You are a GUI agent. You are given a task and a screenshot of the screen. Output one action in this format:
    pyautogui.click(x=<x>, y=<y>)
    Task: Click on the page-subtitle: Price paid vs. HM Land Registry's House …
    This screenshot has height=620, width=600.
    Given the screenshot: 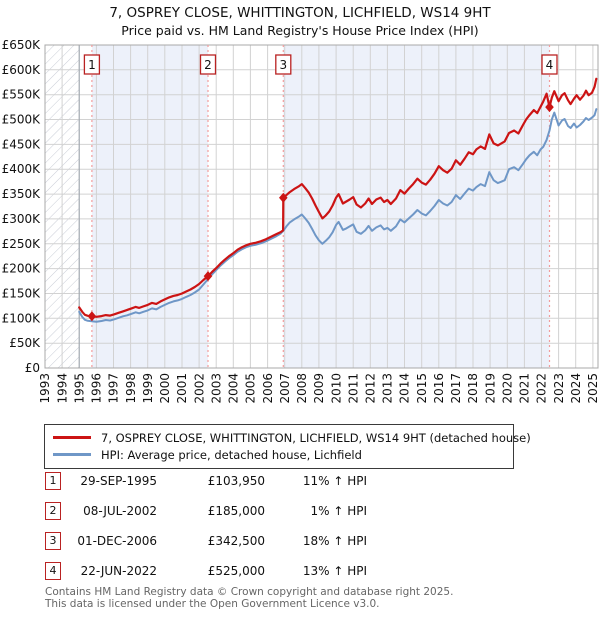 What is the action you would take?
    pyautogui.click(x=300, y=30)
    